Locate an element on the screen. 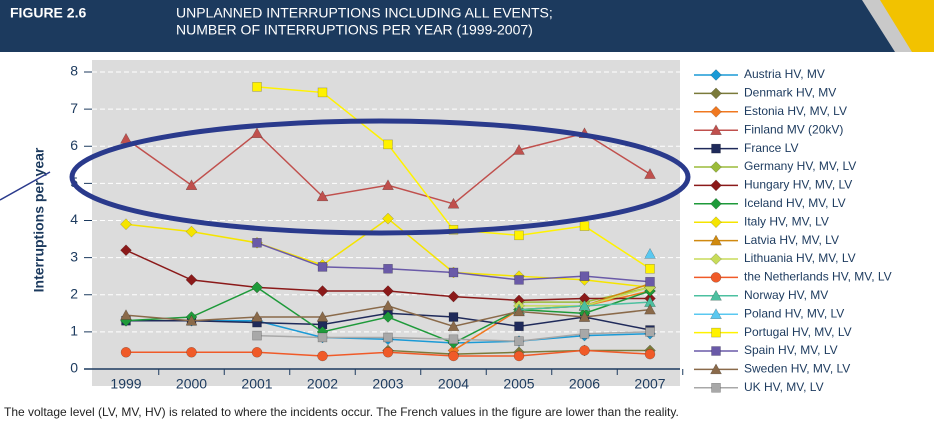 This screenshot has width=934, height=435. y-tick-label: 7 is located at coordinates (74, 108).